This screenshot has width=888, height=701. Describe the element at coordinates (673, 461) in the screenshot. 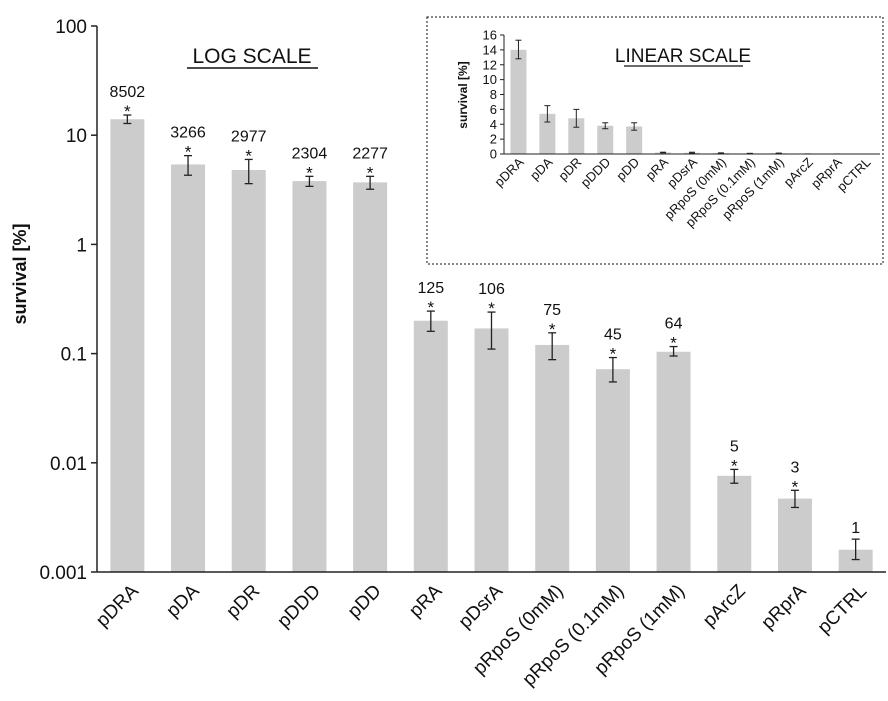

I see `bar-pRpoS (1mM)` at that location.